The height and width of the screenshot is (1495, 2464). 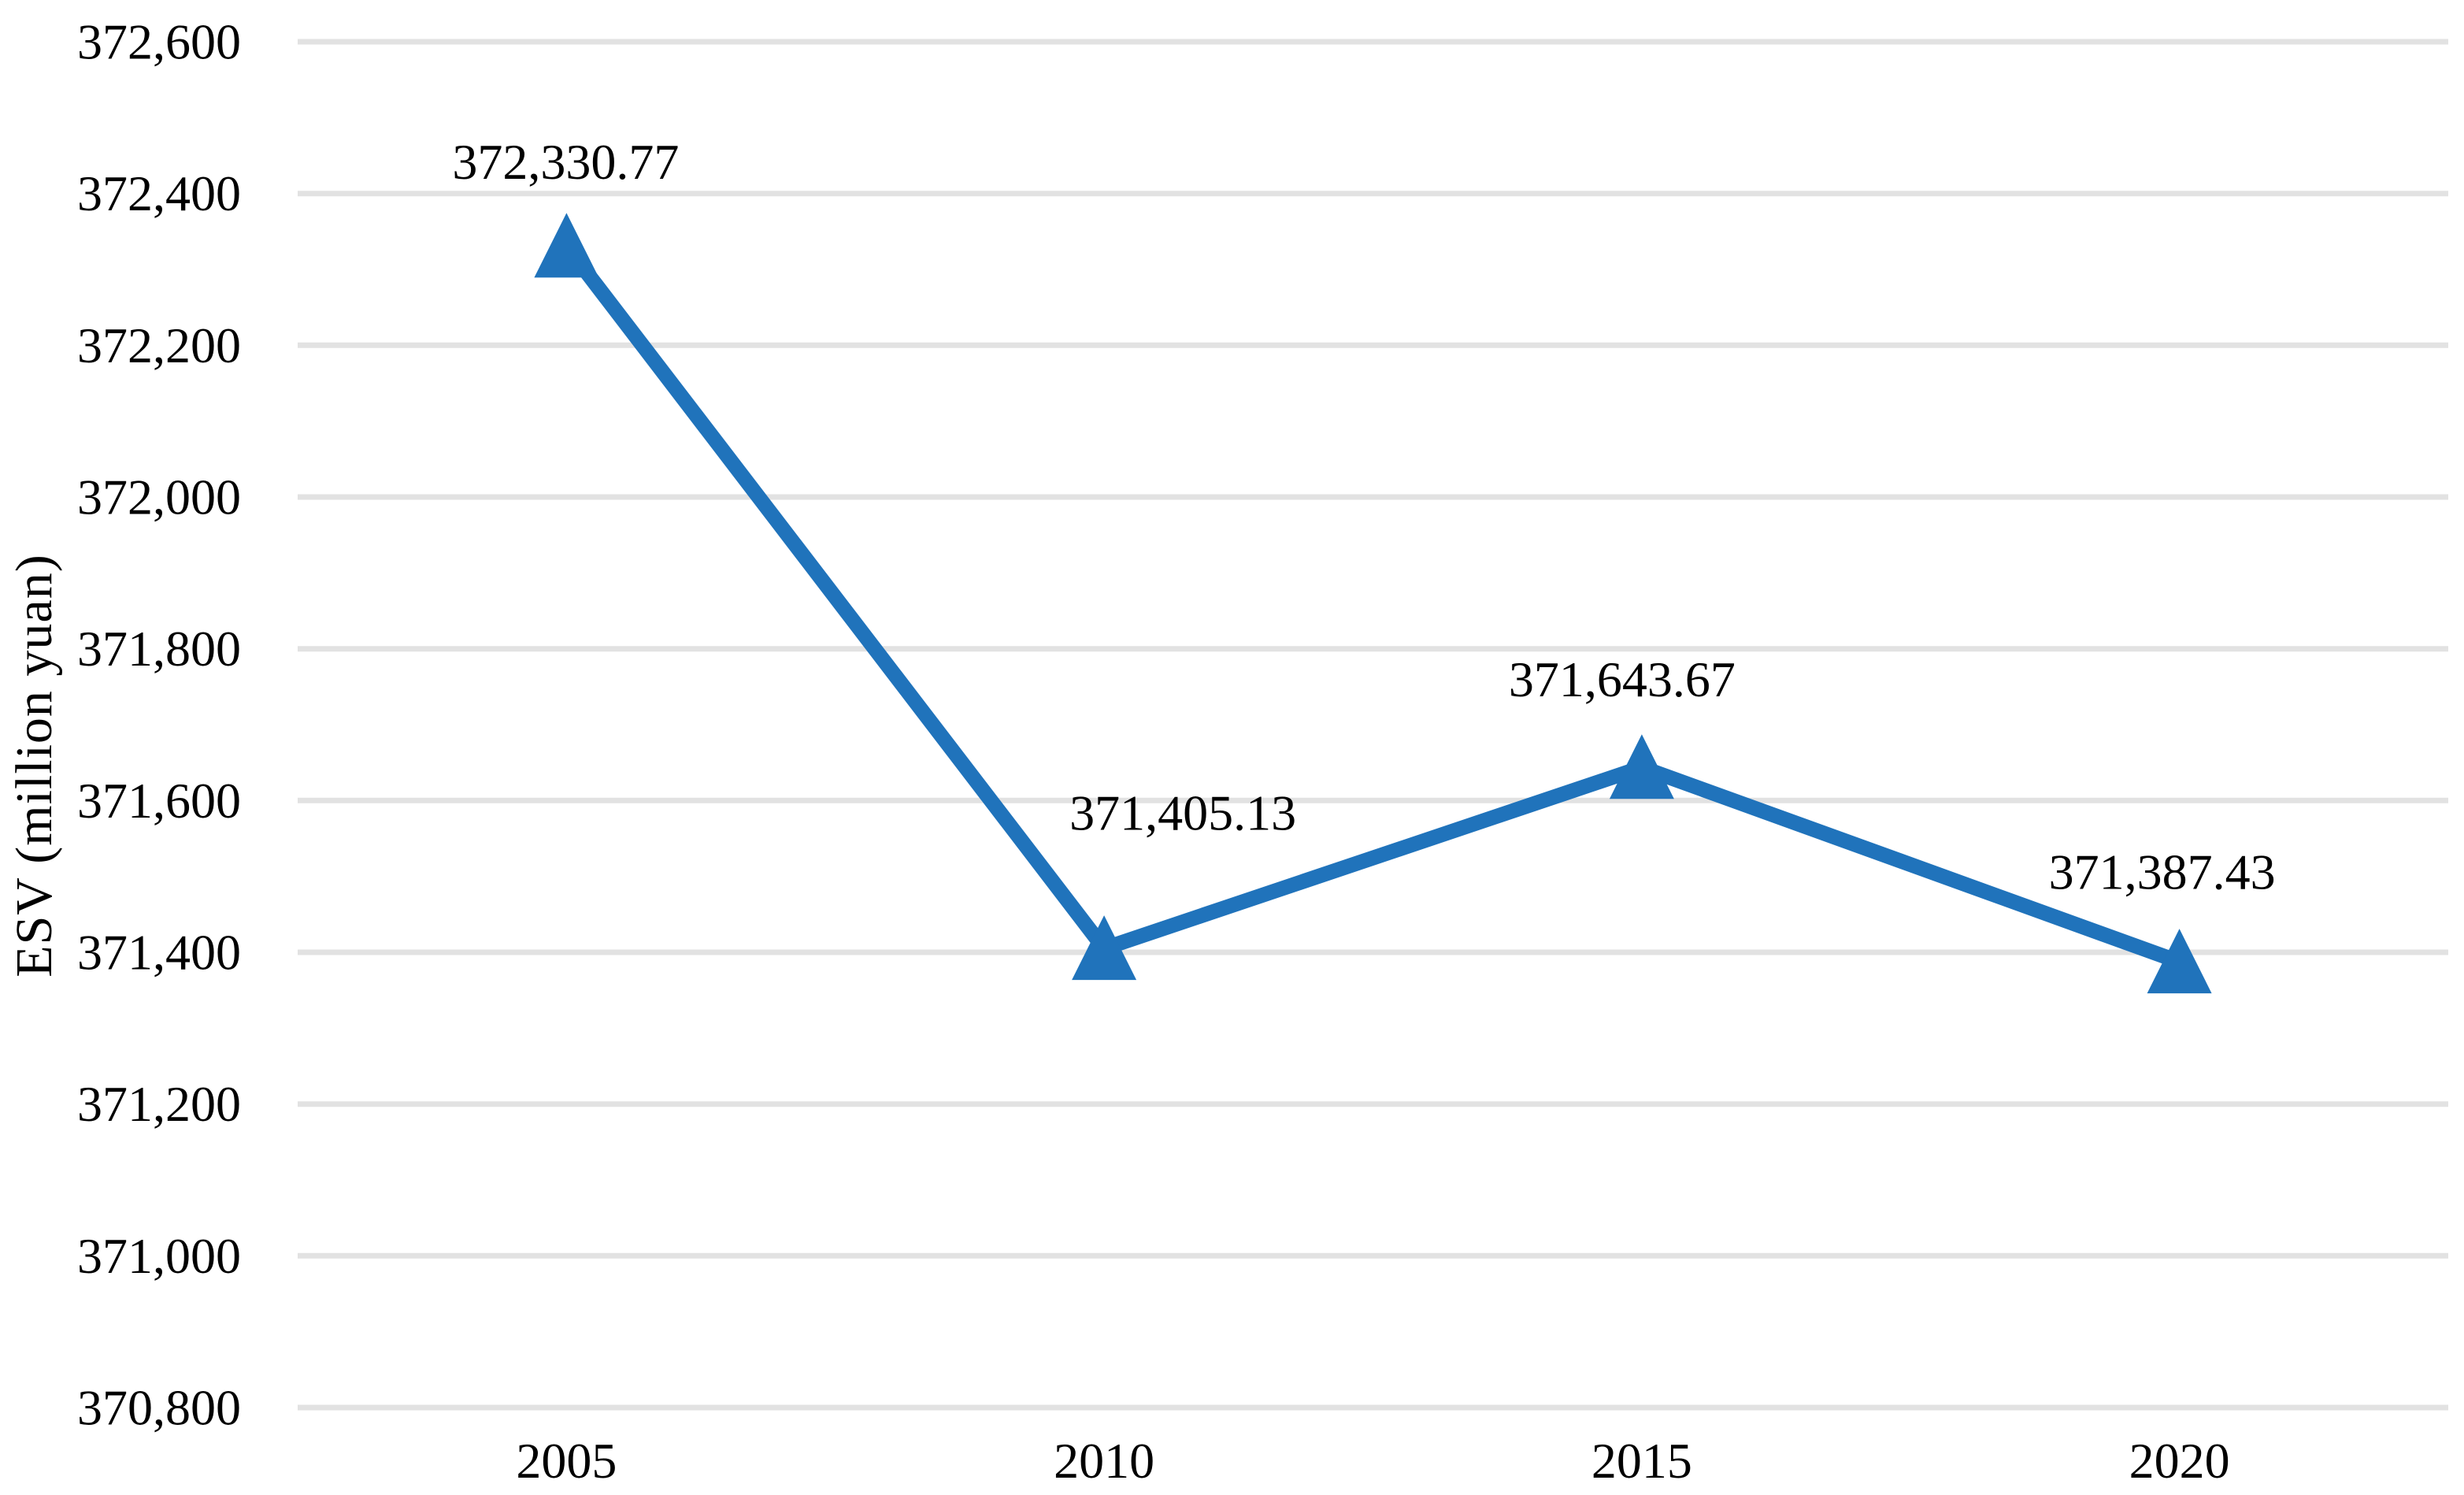 I want to click on y-axis-tick-label: 372,200, so click(x=159, y=345).